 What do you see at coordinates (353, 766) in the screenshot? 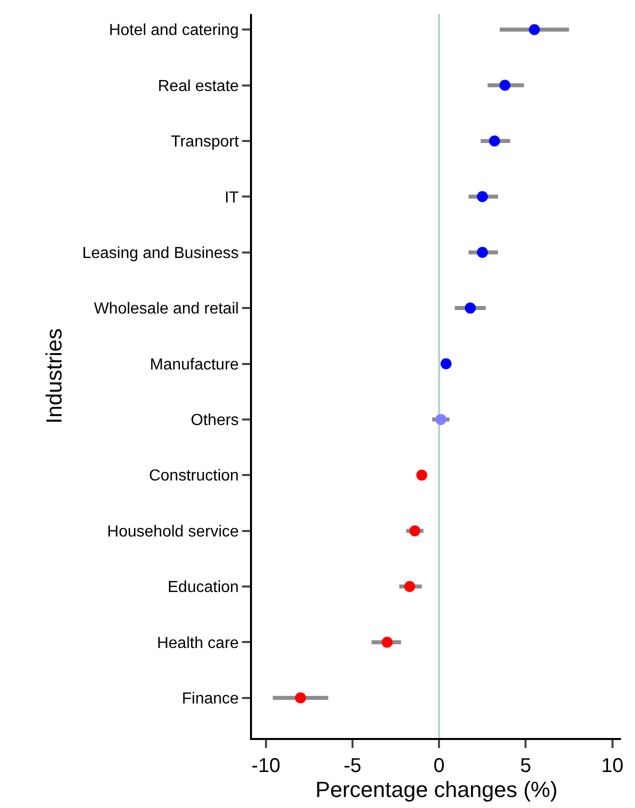
I see `x-tick-label: -5` at bounding box center [353, 766].